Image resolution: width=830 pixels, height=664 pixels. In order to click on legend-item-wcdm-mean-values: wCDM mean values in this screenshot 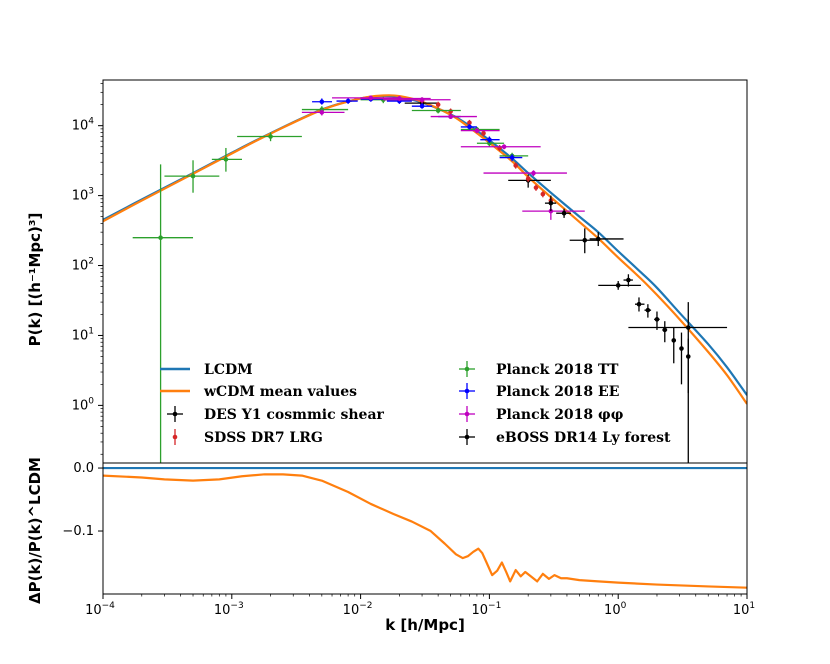, I will do `click(258, 392)`.